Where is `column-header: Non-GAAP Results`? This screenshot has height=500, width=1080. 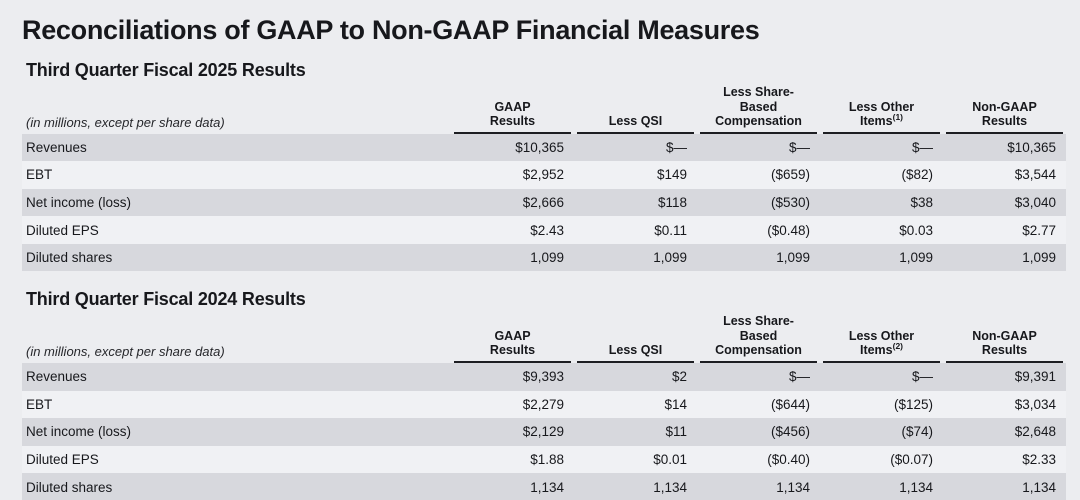
column-header: Non-GAAP Results is located at coordinates (1004, 346).